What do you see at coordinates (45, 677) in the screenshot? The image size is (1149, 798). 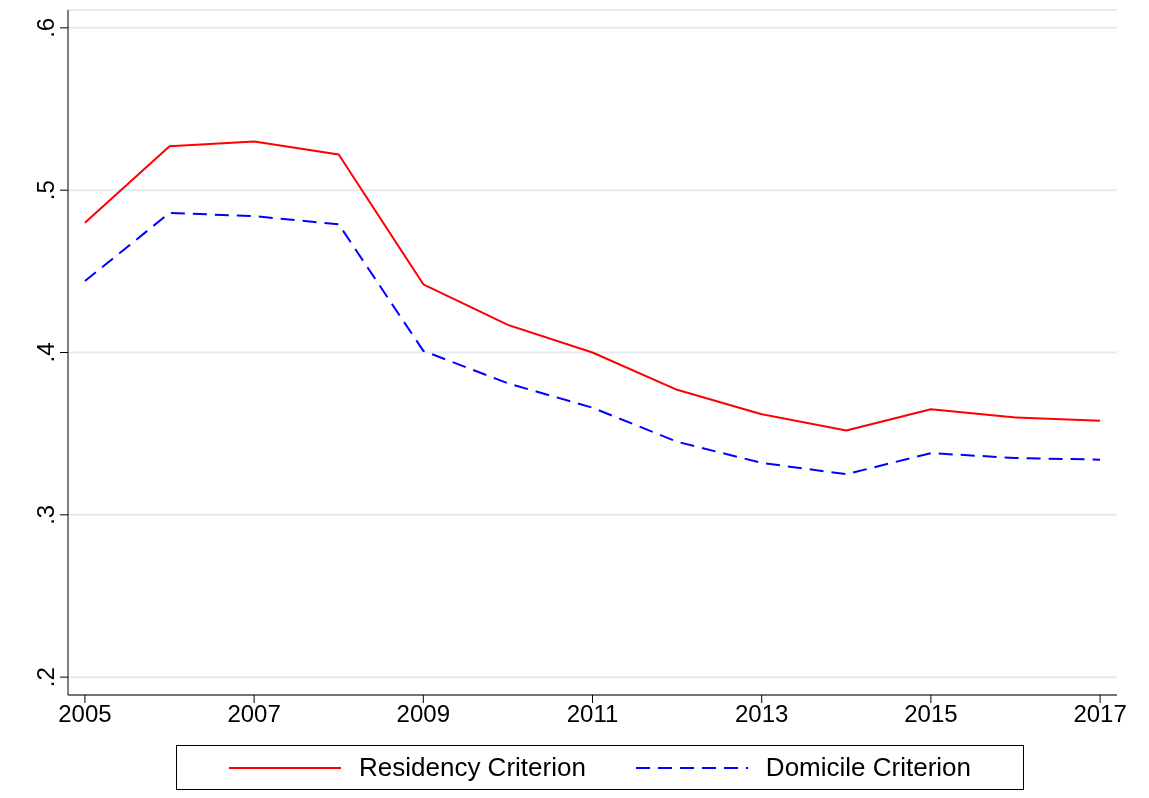 I see `y-tick-label: .2` at bounding box center [45, 677].